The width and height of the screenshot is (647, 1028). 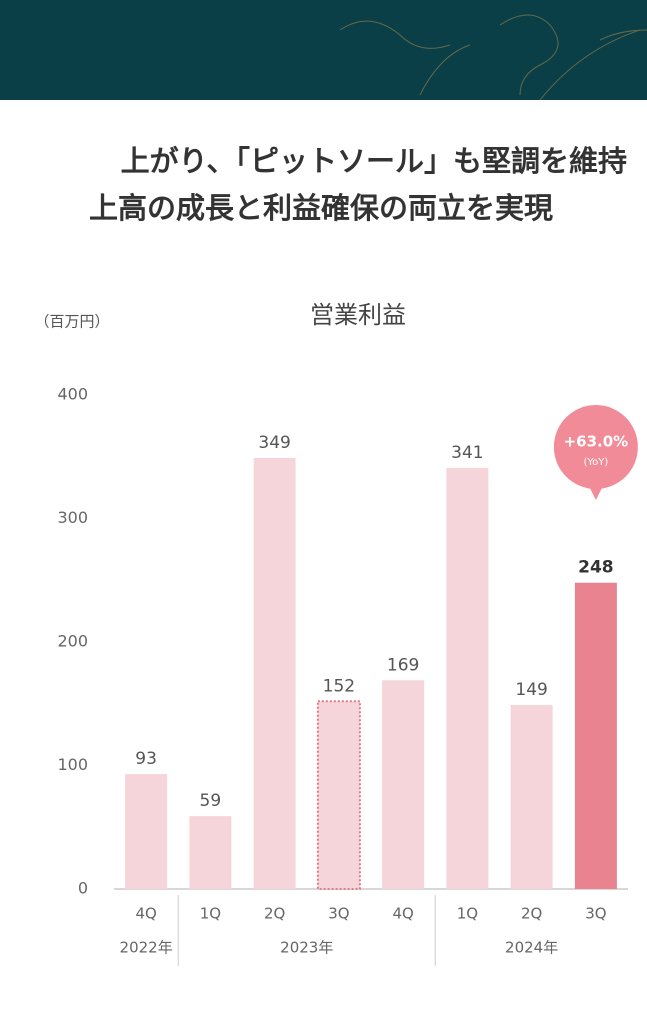 I want to click on callout-pointer, so click(x=595, y=494).